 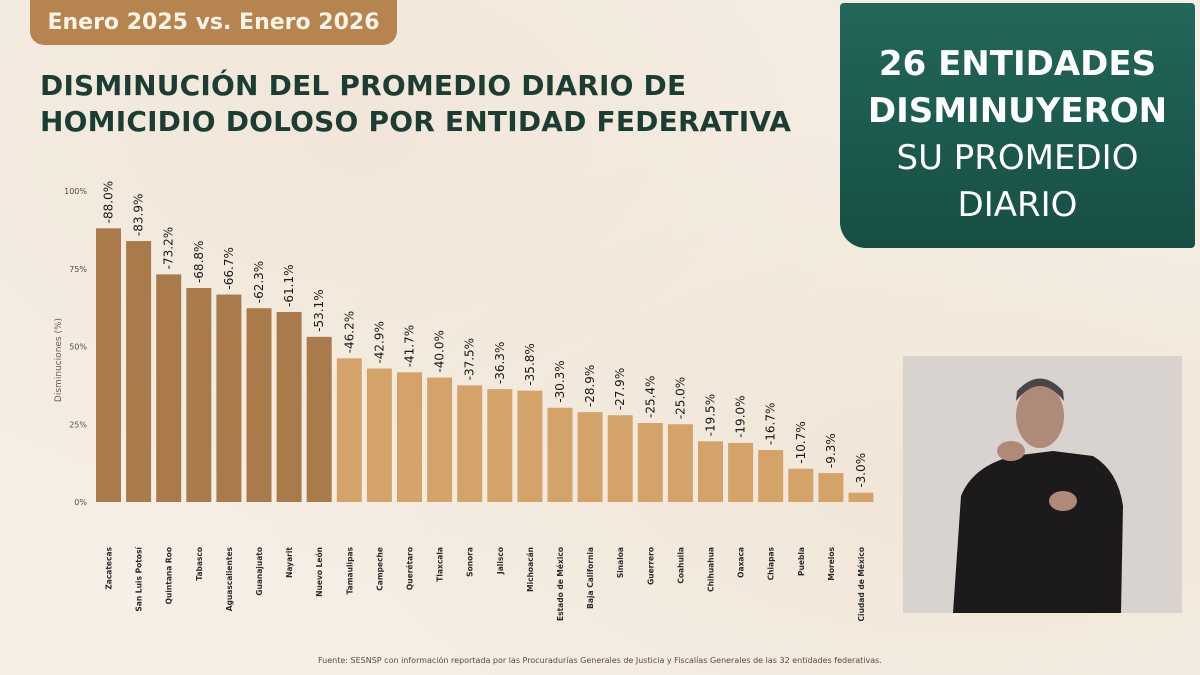 I want to click on value-label: -42.9%, so click(x=379, y=342).